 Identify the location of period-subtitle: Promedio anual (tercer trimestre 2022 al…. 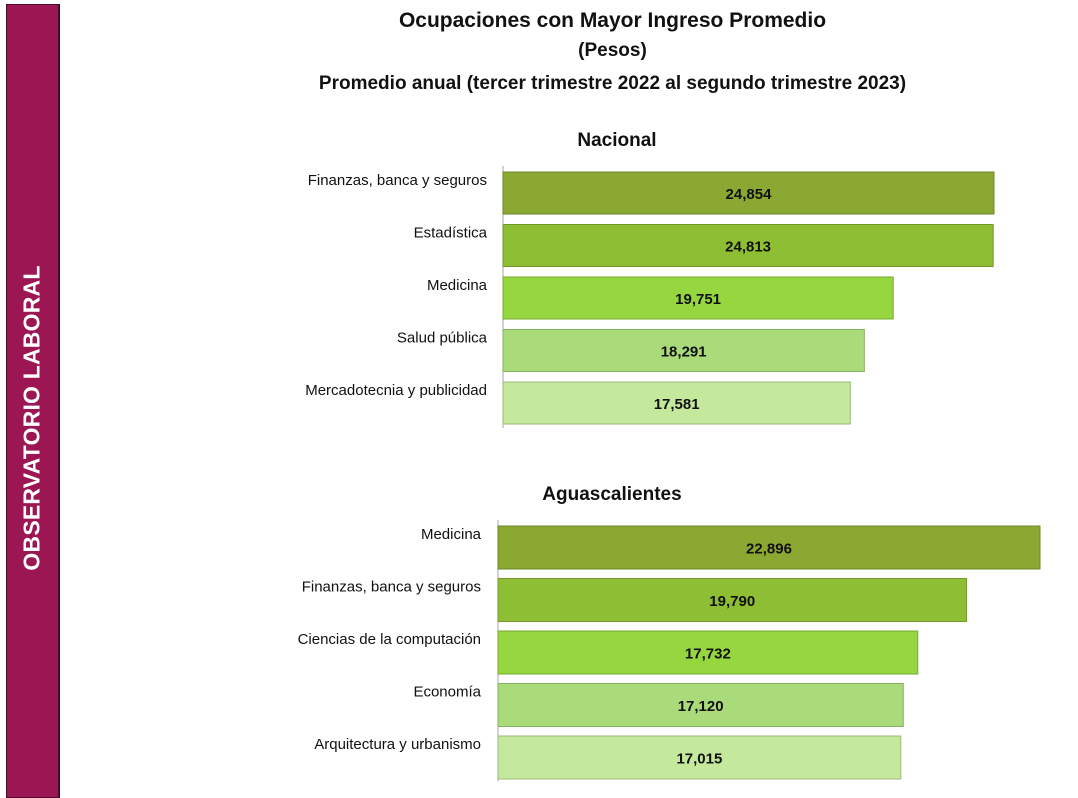
(612, 83).